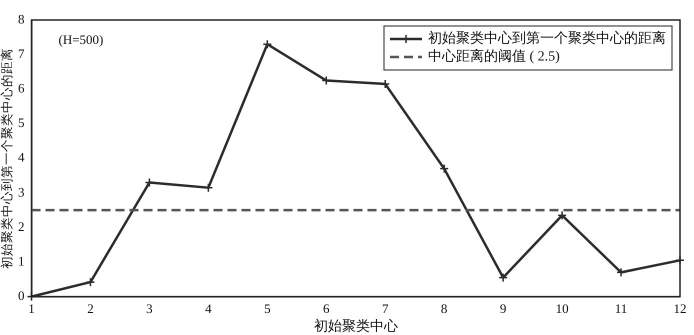 The width and height of the screenshot is (694, 335). Describe the element at coordinates (267, 308) in the screenshot. I see `x-tick-label: 5` at that location.